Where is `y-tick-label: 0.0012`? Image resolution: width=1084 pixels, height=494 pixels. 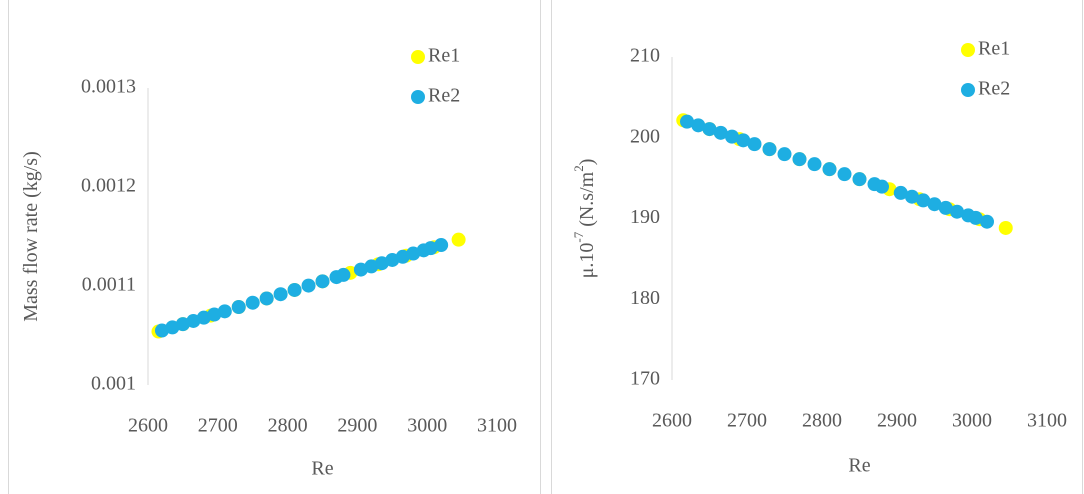
y-tick-label: 0.0012 is located at coordinates (108, 186).